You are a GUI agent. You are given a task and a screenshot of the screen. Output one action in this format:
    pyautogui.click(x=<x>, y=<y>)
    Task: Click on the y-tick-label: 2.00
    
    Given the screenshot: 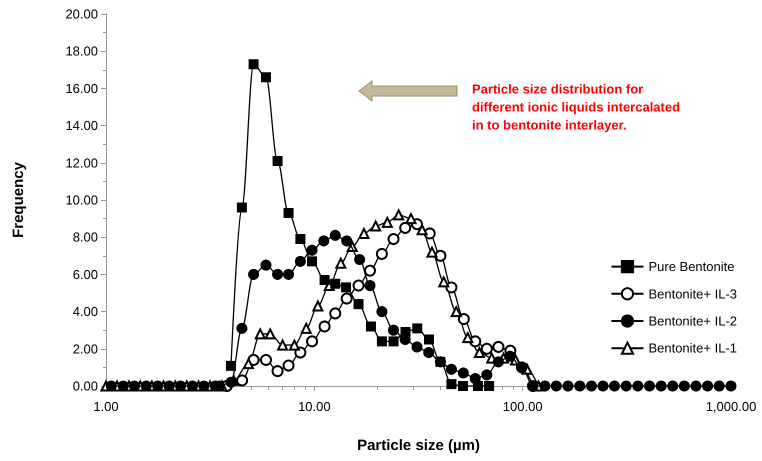 What is the action you would take?
    pyautogui.click(x=85, y=348)
    